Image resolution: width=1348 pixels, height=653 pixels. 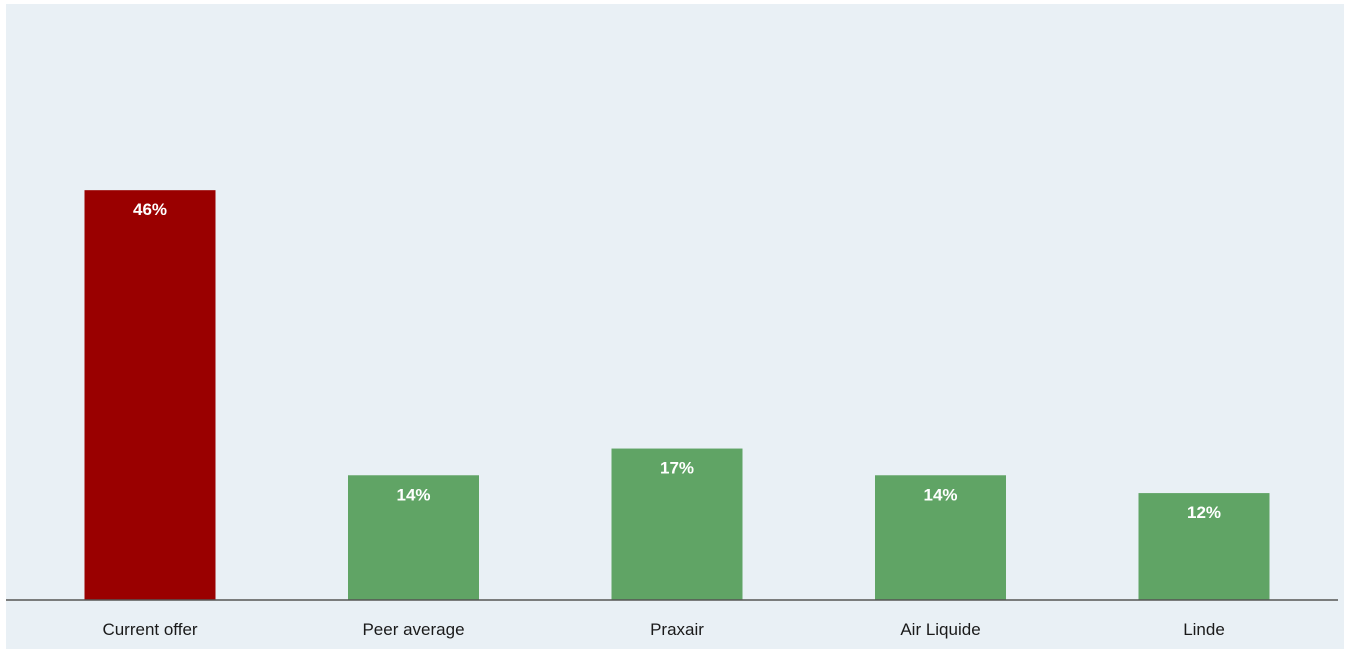 What do you see at coordinates (1204, 629) in the screenshot?
I see `category-label: Linde` at bounding box center [1204, 629].